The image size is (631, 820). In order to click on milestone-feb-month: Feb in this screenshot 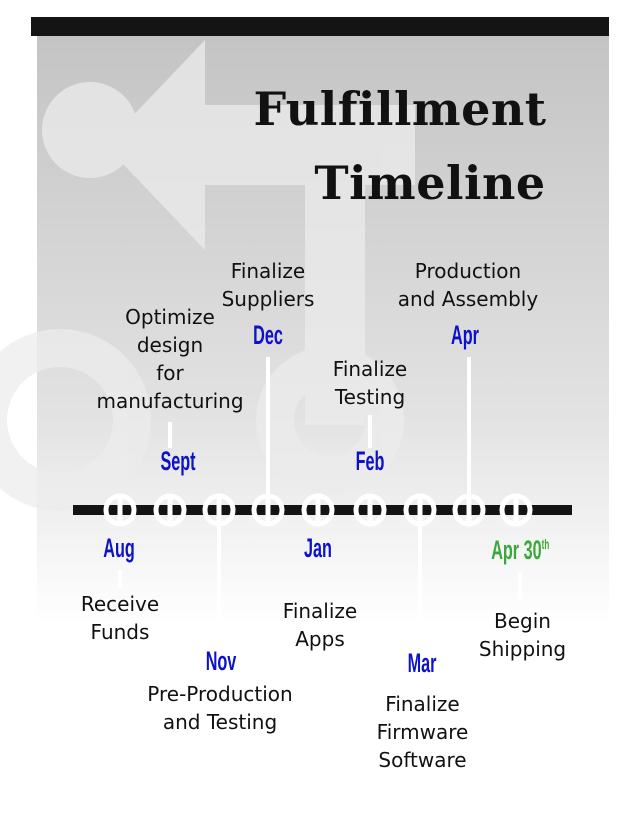, I will do `click(370, 461)`.